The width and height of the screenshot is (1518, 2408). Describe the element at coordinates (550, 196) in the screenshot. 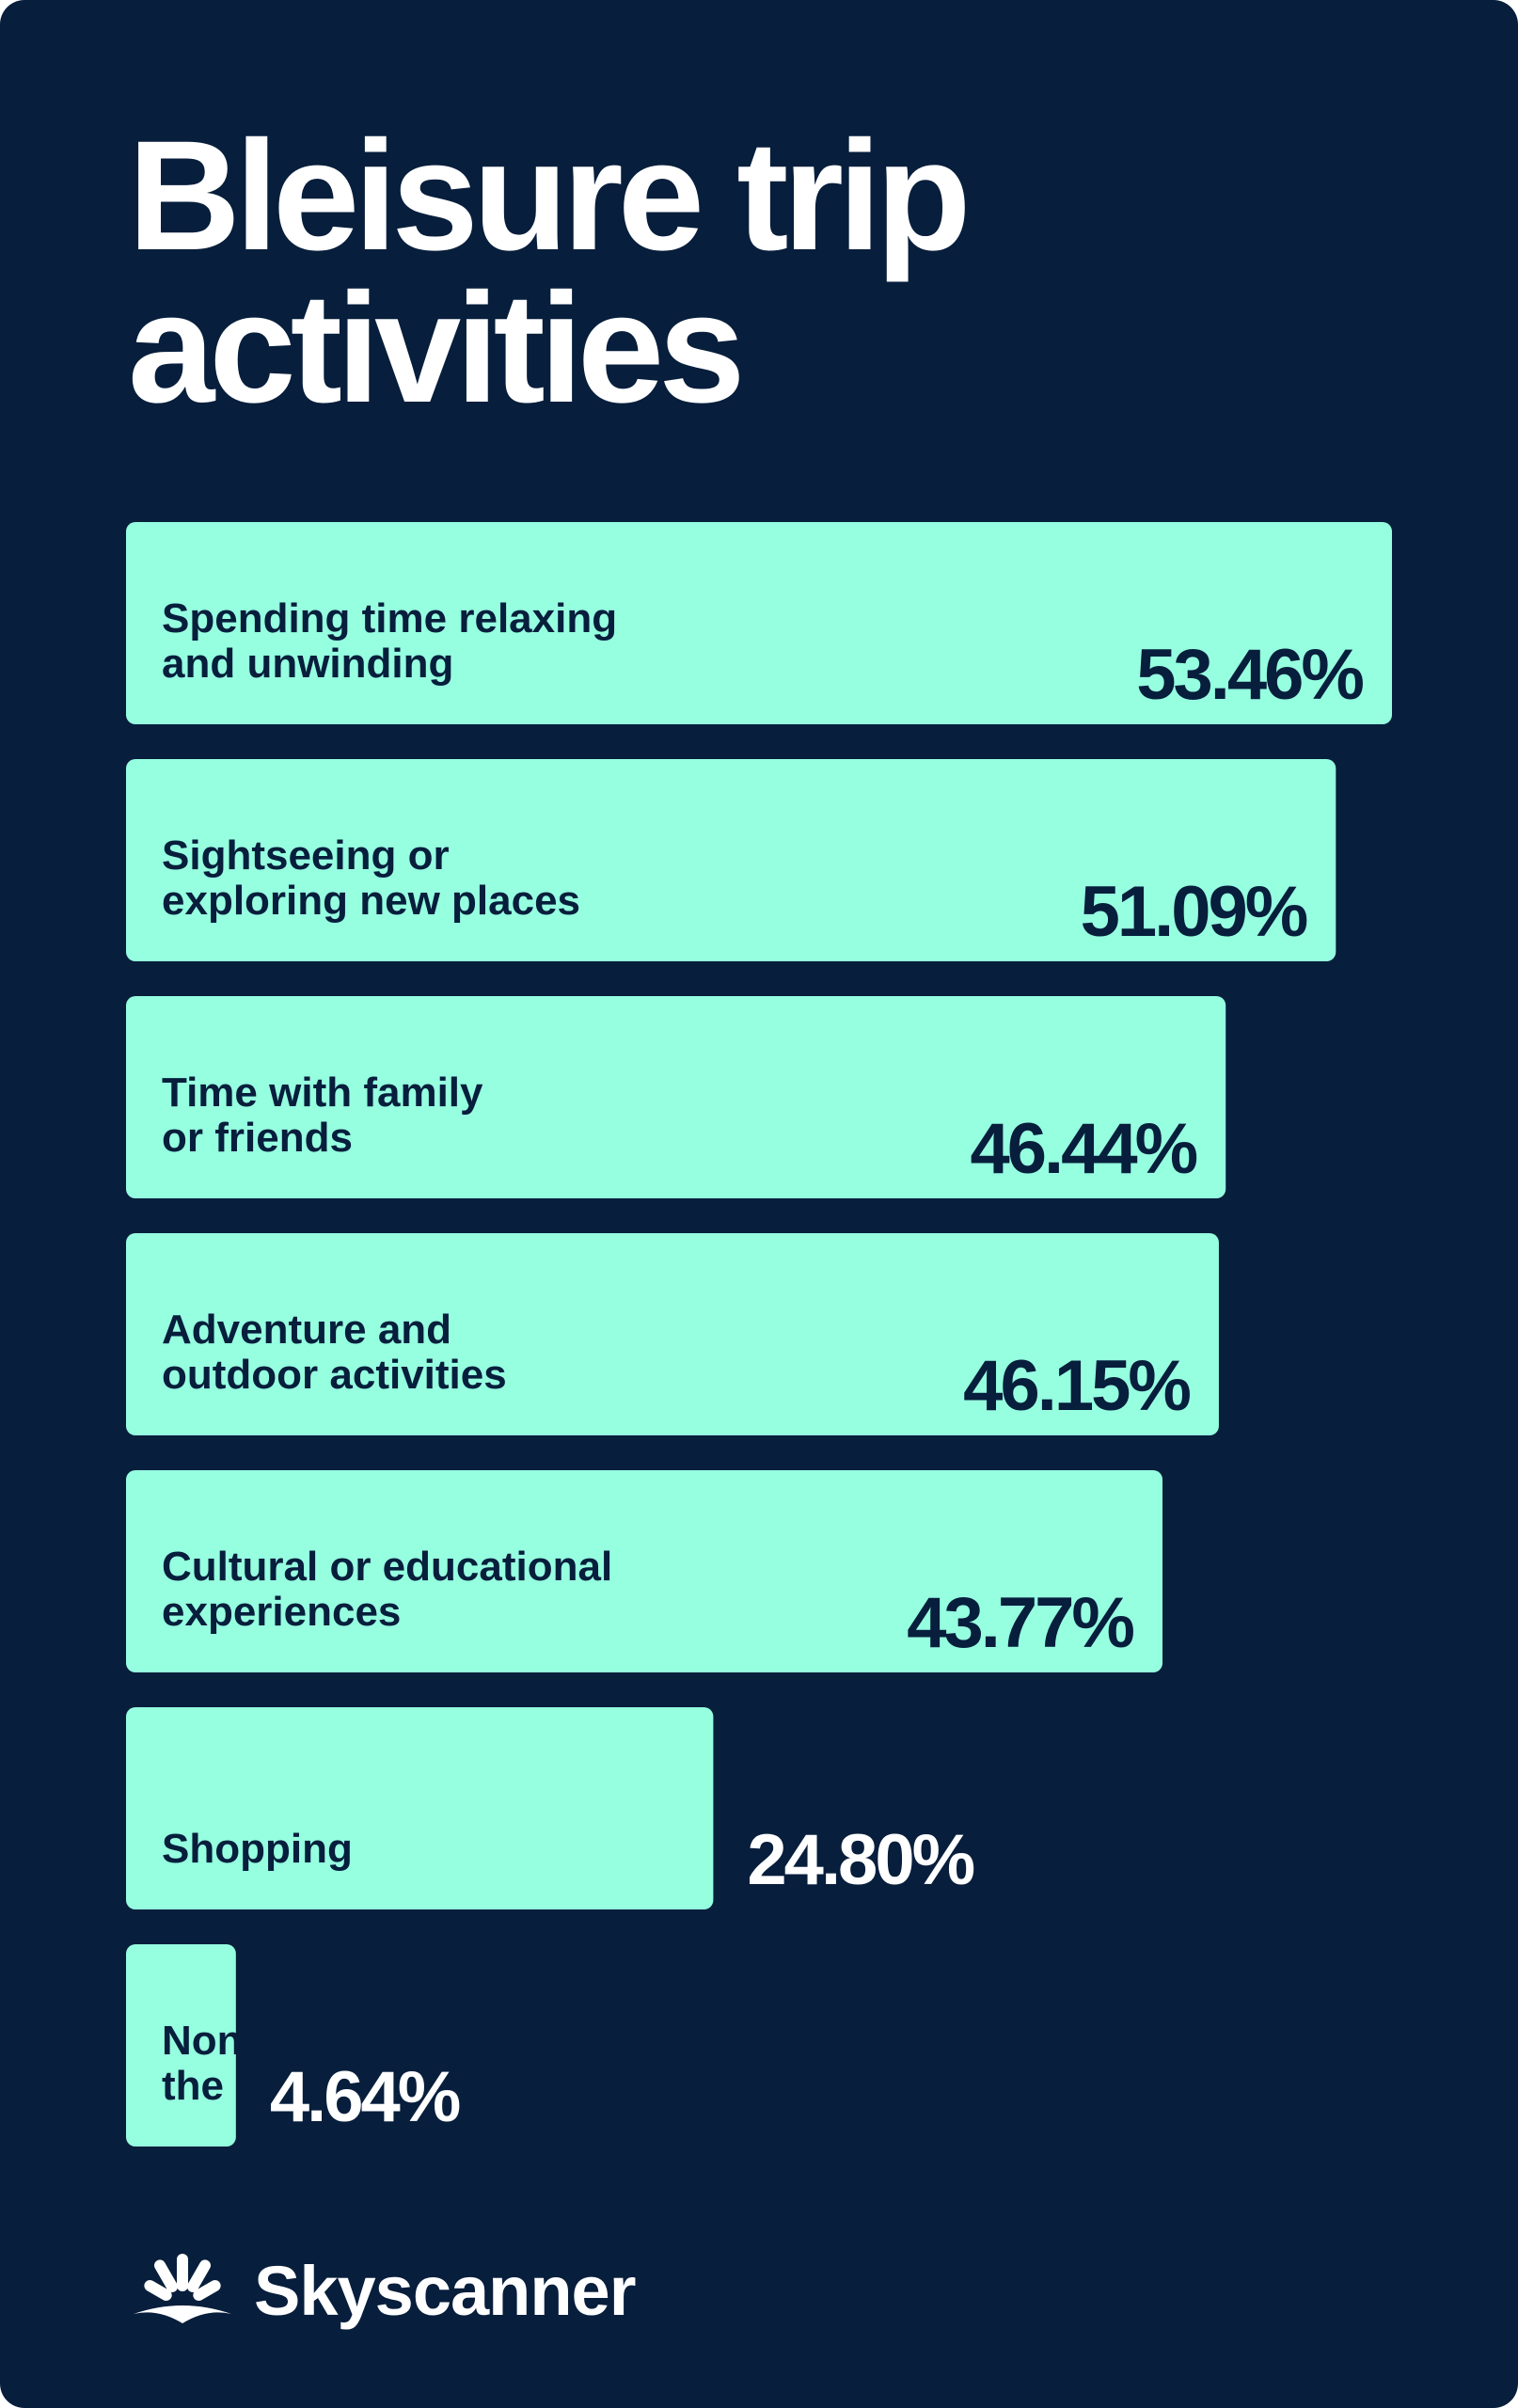

I see `title-line-1: Bleisure trip` at that location.